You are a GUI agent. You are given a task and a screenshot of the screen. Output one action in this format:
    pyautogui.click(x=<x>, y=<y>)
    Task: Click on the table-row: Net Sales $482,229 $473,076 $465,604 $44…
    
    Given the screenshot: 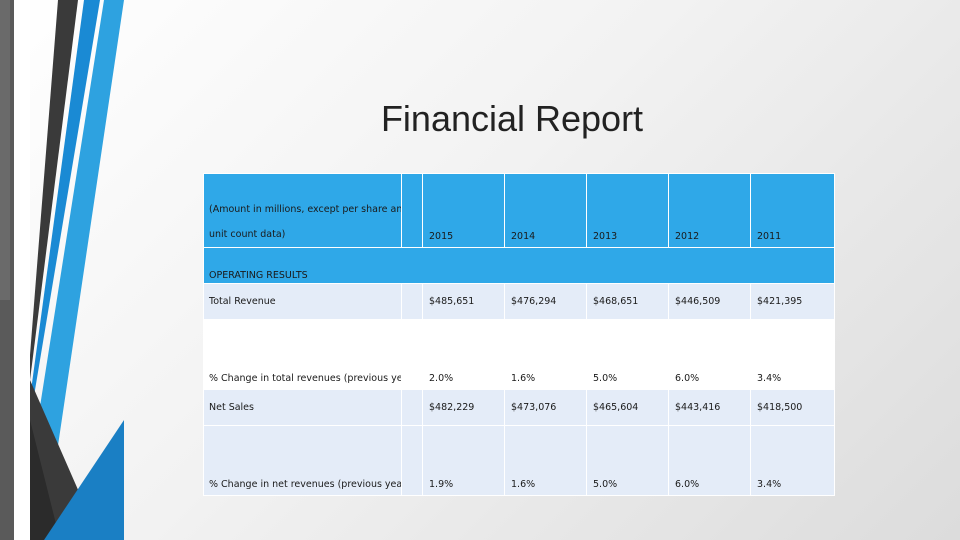 What is the action you would take?
    pyautogui.click(x=519, y=407)
    